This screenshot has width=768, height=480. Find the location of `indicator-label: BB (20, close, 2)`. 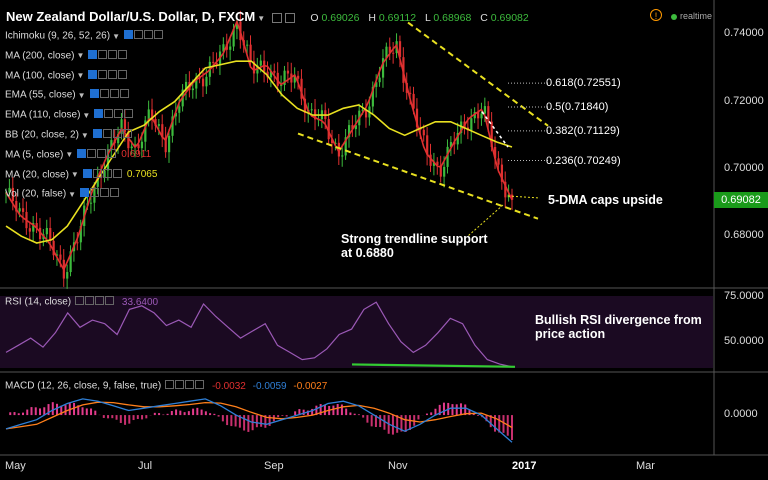

indicator-label: BB (20, close, 2) is located at coordinates (42, 135).